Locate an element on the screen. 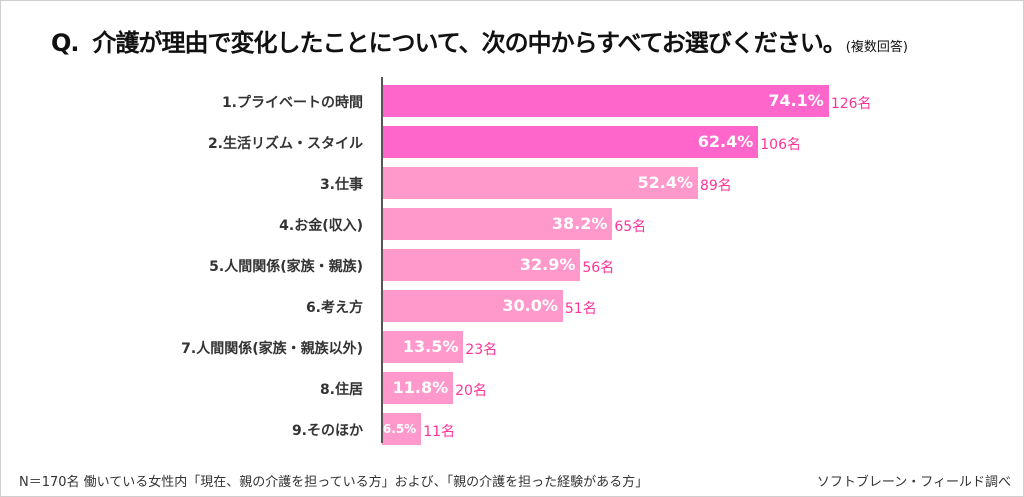 The image size is (1024, 497). value-label: 6.5% is located at coordinates (399, 429).